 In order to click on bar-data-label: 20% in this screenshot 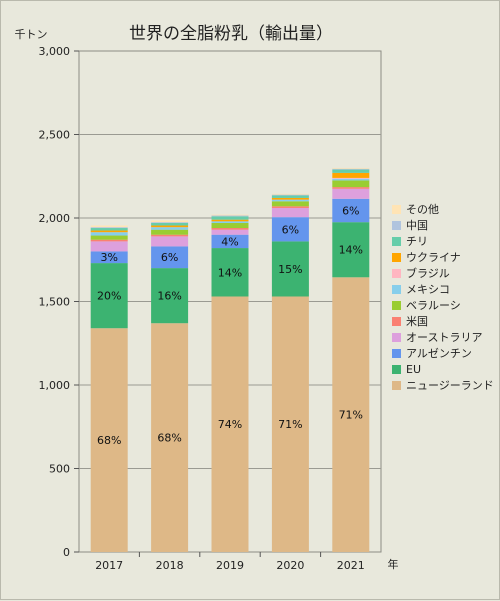, I will do `click(109, 296)`.